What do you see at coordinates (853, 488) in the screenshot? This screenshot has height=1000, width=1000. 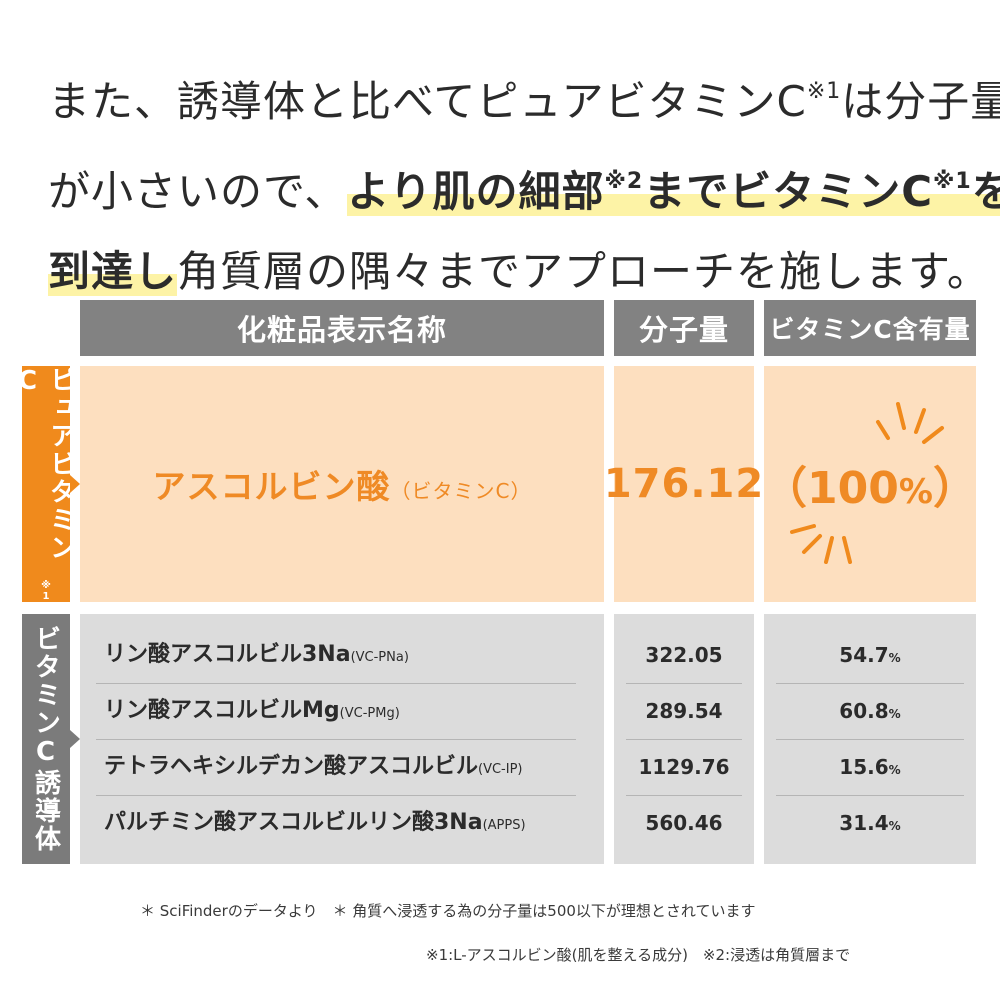 I see `pure-content-number: 100` at bounding box center [853, 488].